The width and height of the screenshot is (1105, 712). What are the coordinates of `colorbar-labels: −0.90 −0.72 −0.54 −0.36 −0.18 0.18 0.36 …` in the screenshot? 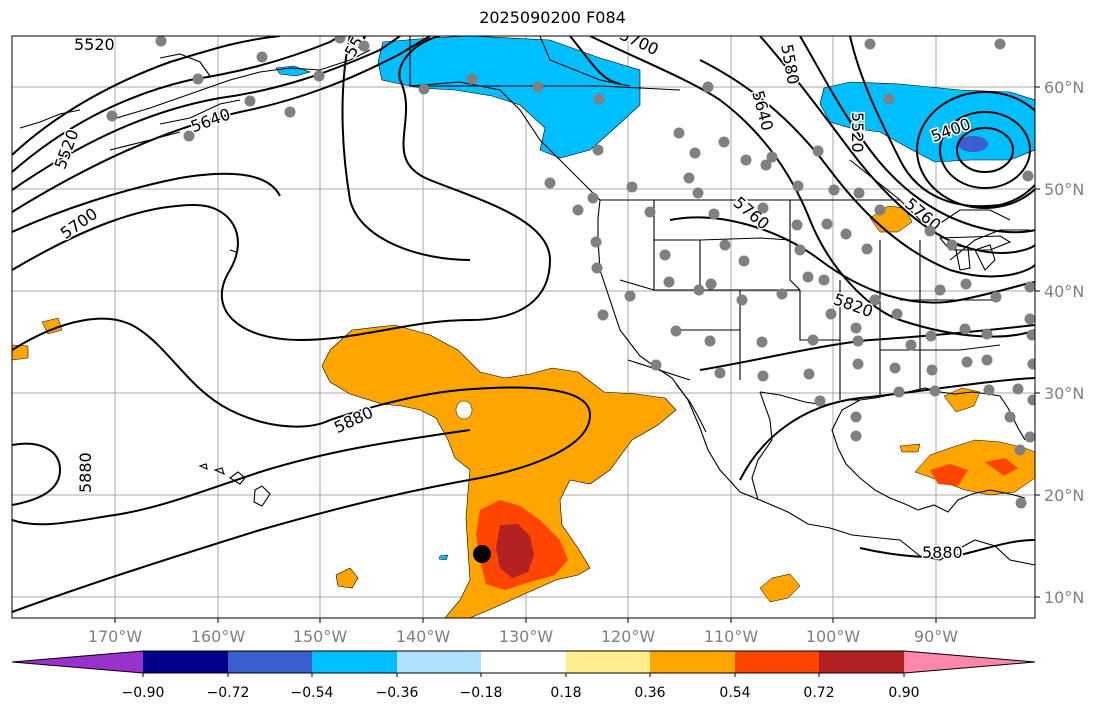 It's located at (521, 693).